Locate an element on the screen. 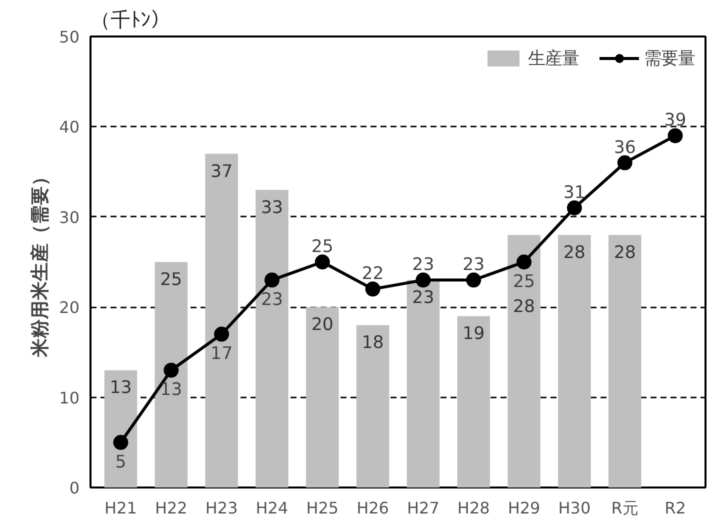  data-label: 31 is located at coordinates (574, 192).